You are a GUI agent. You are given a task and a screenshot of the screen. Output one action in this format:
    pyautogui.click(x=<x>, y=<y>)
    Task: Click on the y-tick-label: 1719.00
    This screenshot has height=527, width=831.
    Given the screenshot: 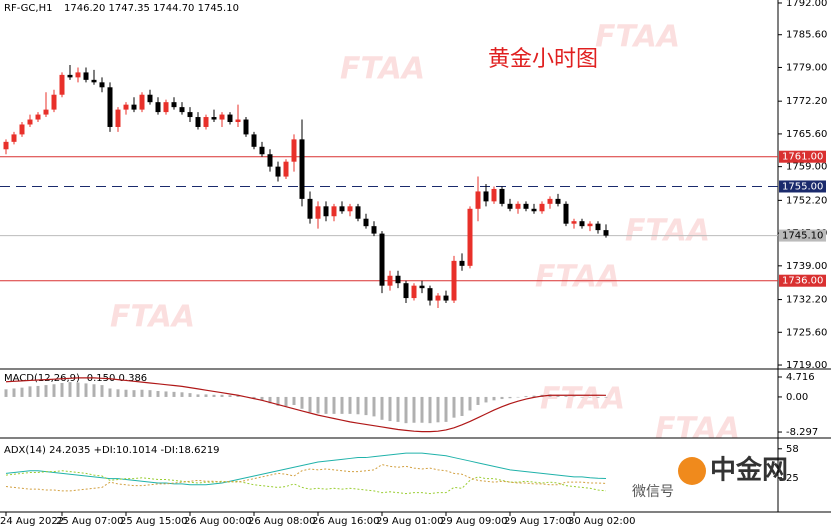 What is the action you would take?
    pyautogui.click(x=806, y=365)
    